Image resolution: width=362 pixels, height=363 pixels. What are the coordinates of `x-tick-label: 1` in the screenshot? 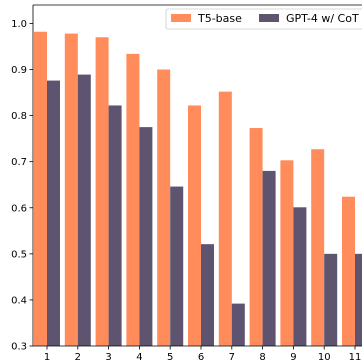 It's located at (47, 357).